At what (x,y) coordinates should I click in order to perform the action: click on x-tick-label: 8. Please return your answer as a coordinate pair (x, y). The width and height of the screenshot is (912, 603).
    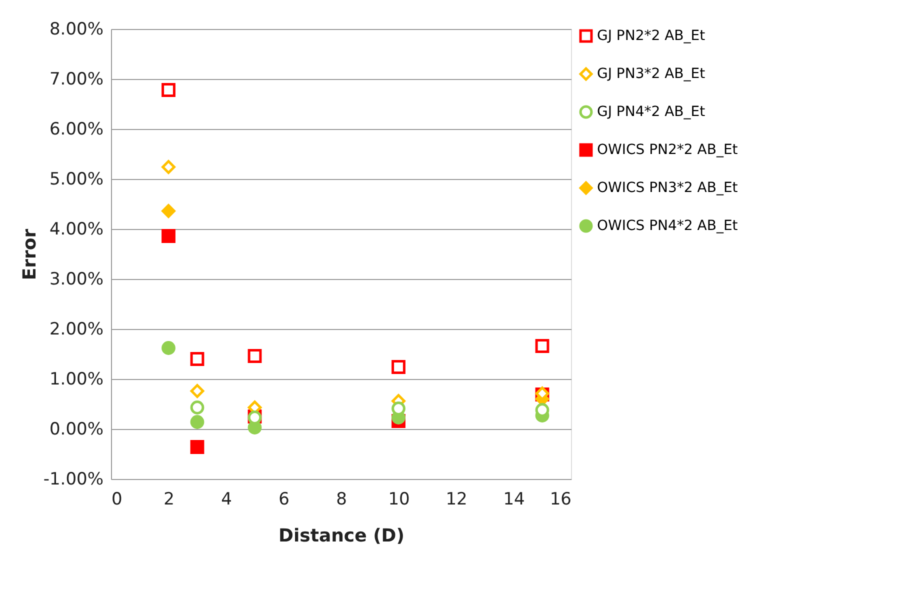
    Looking at the image, I should click on (341, 500).